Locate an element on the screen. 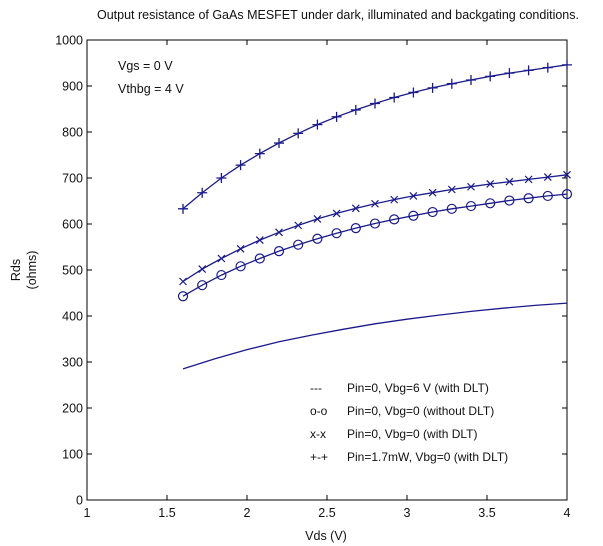 The image size is (603, 546). legend-marker-1: --- is located at coordinates (316, 388).